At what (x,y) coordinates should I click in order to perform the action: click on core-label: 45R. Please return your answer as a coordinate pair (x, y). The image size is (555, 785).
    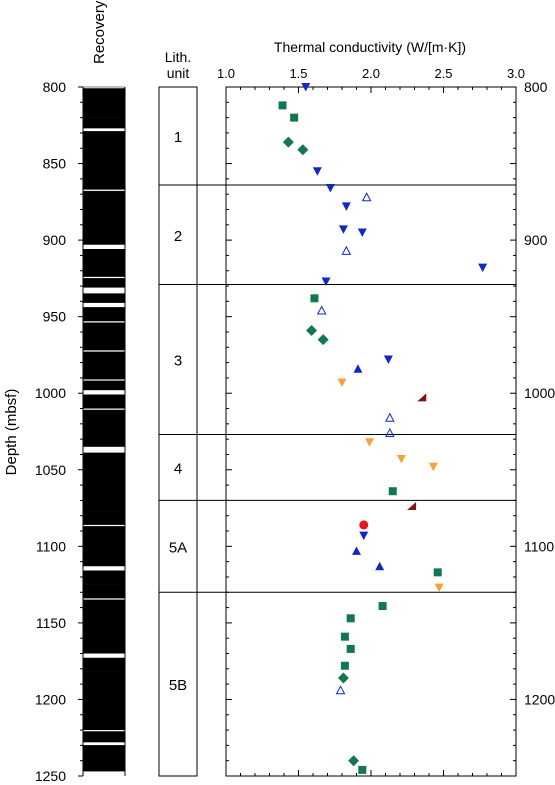
    Looking at the image, I should click on (104, 723).